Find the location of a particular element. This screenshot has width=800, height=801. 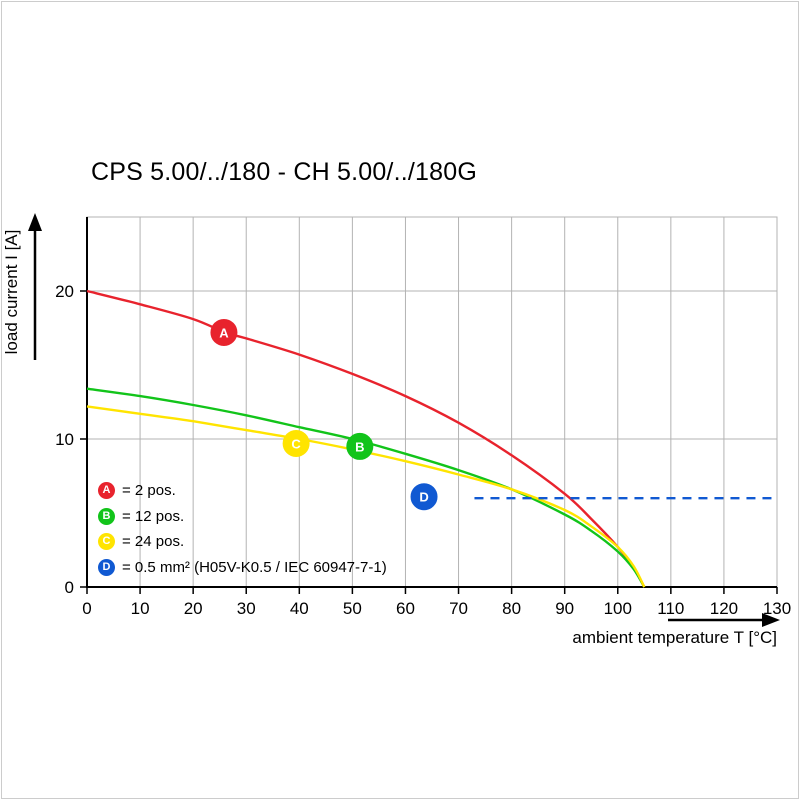

x-tick-label: 100 is located at coordinates (618, 608).